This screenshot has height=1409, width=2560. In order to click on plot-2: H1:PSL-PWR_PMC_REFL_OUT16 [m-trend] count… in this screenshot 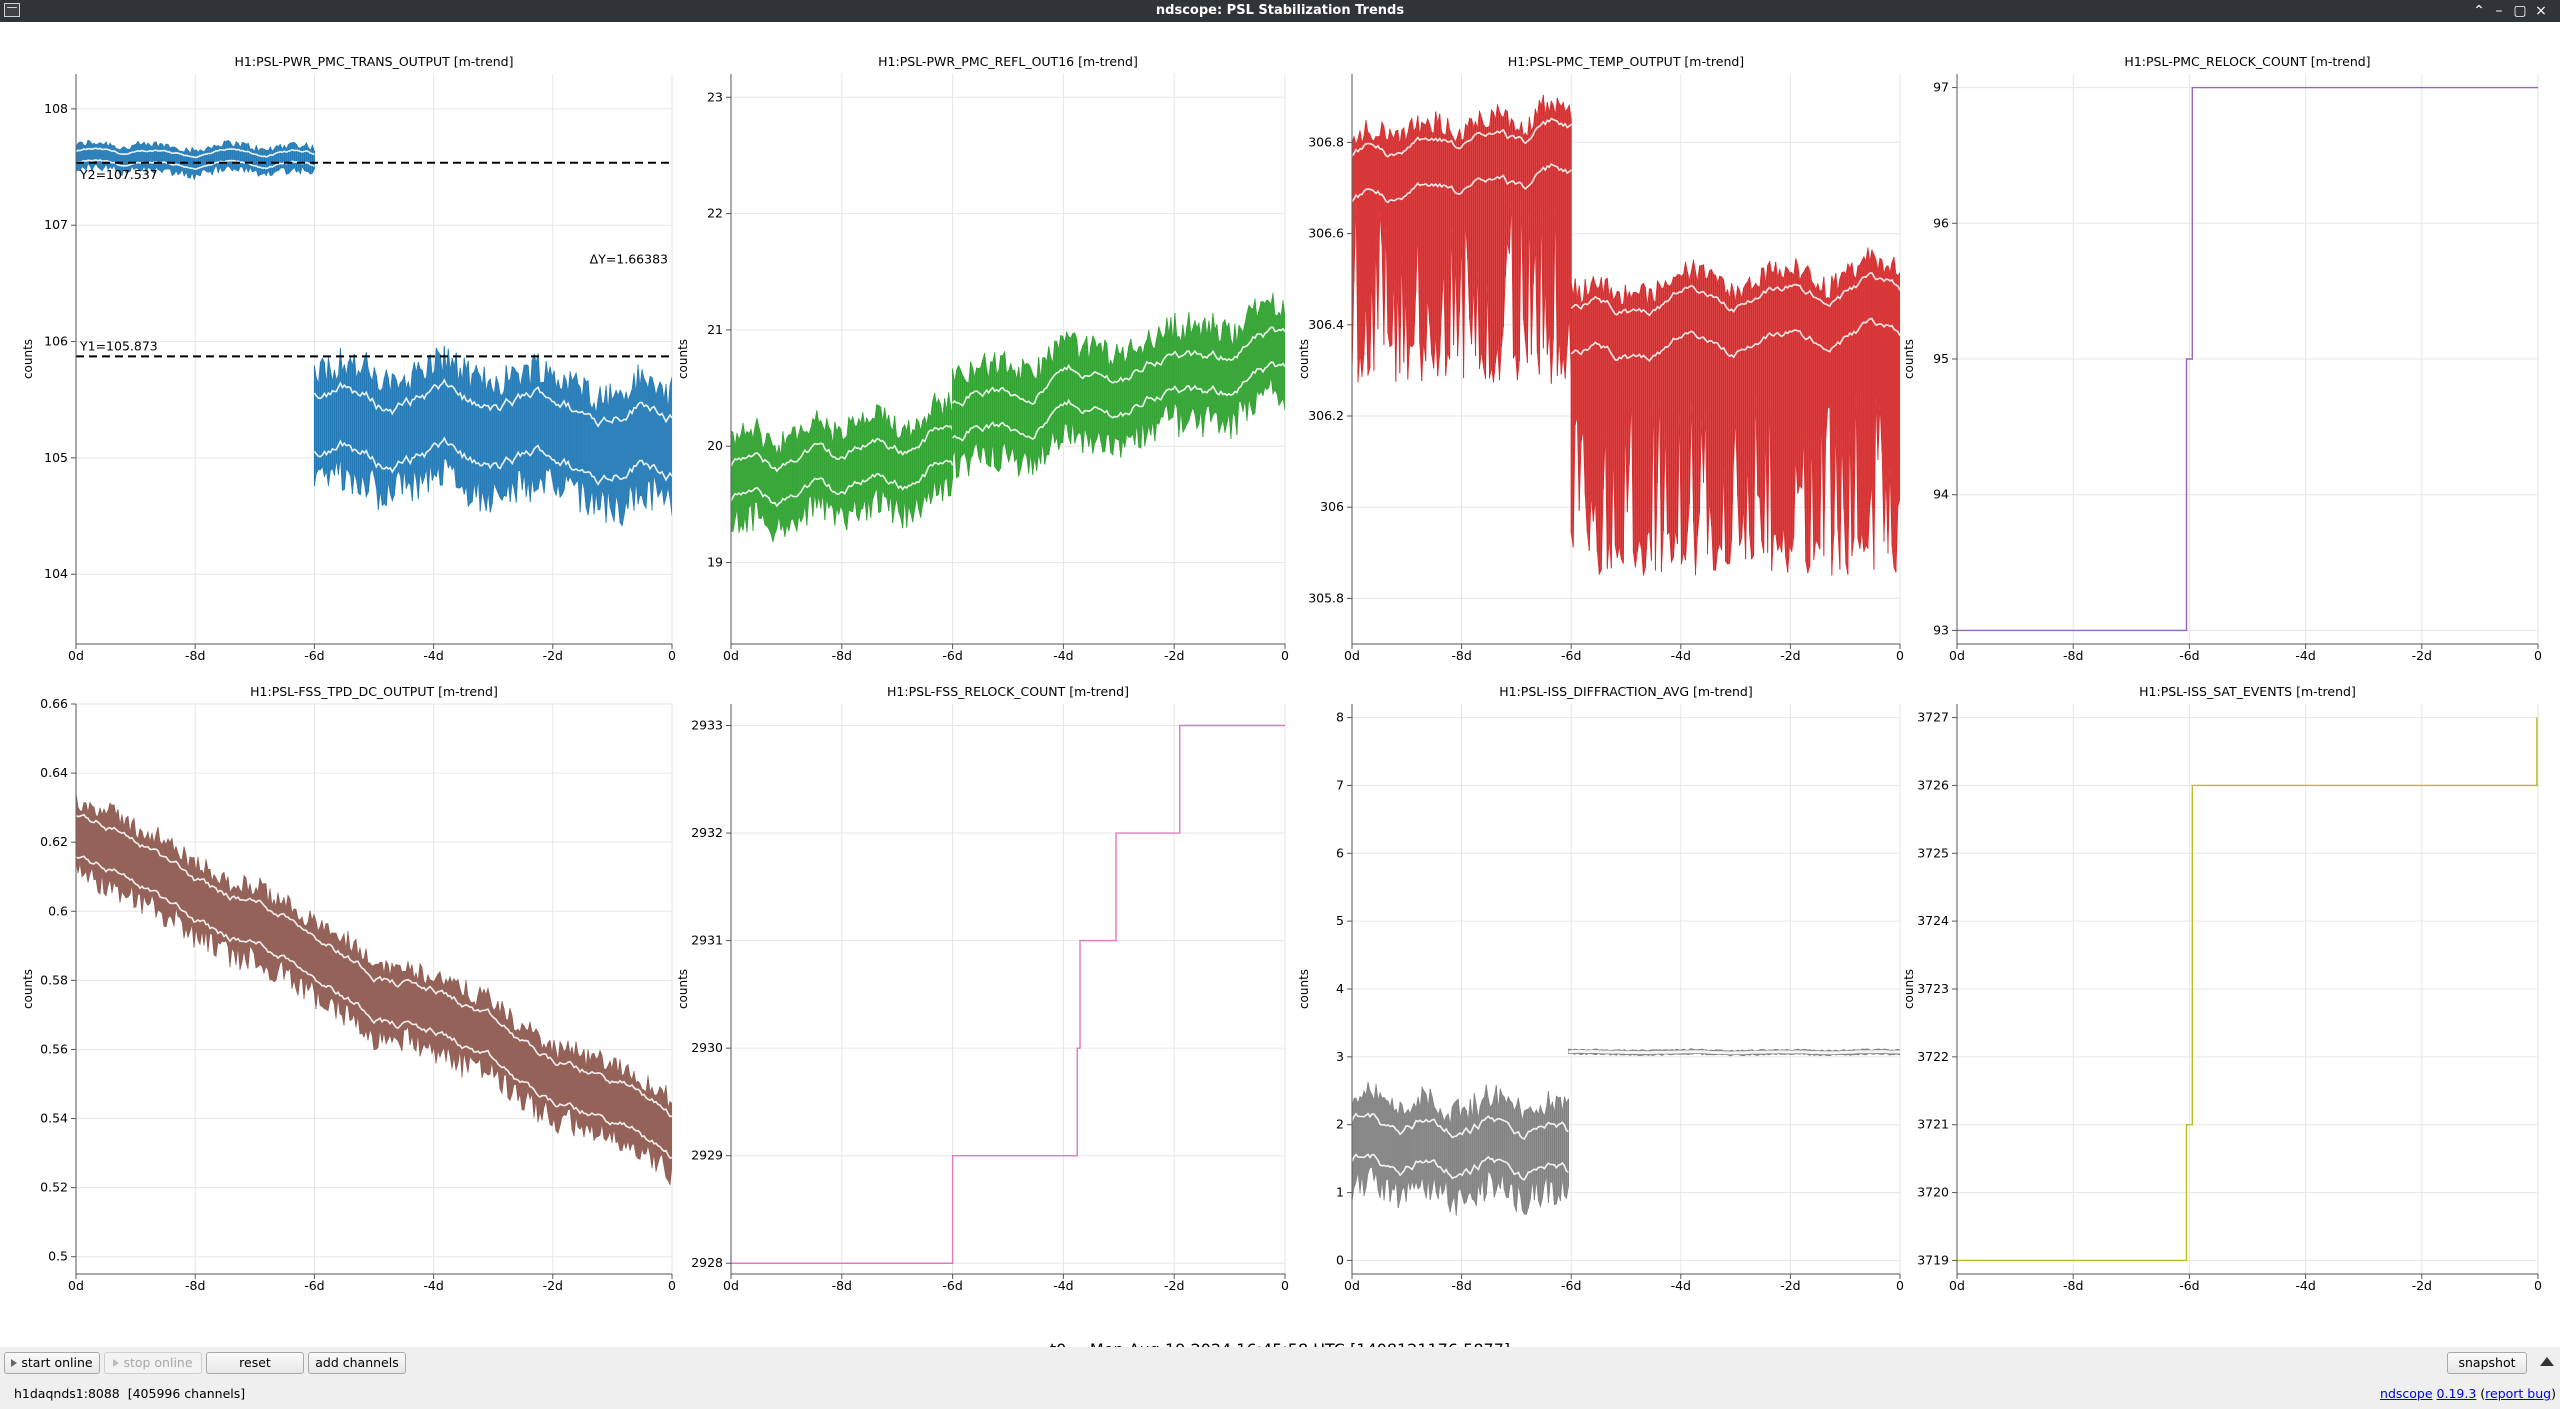, I will do `click(982, 358)`.